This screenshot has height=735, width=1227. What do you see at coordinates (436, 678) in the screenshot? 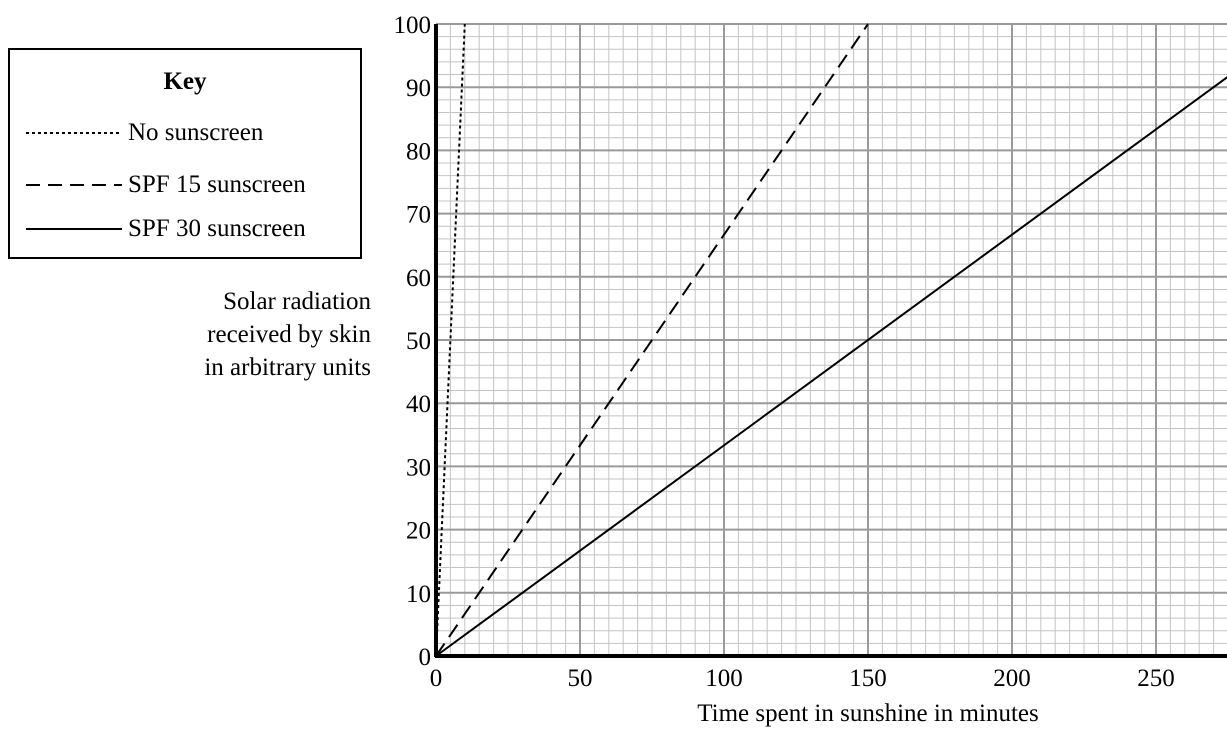
I see `x-tick-label: 0` at bounding box center [436, 678].